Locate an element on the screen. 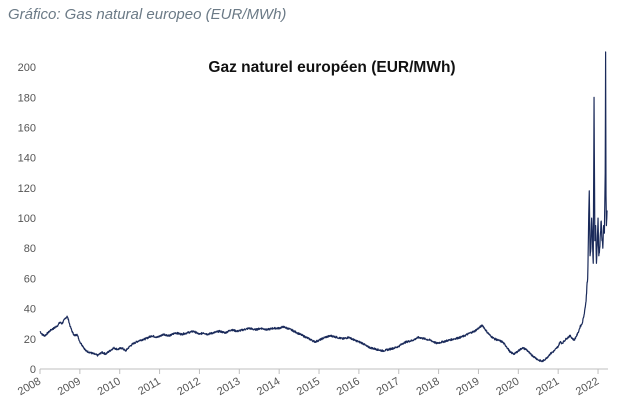 The height and width of the screenshot is (417, 629). y-tick-label: 180 is located at coordinates (27, 98).